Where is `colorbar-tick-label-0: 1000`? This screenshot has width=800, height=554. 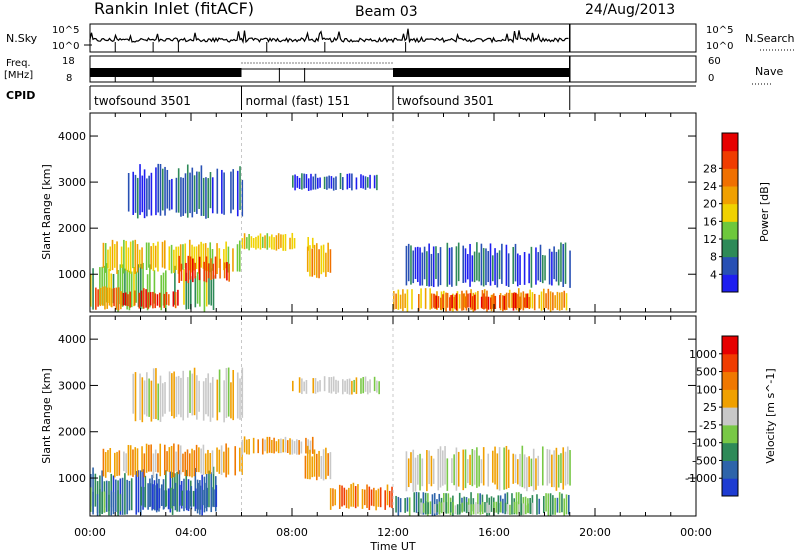 colorbar-tick-label-0: 1000 is located at coordinates (703, 354).